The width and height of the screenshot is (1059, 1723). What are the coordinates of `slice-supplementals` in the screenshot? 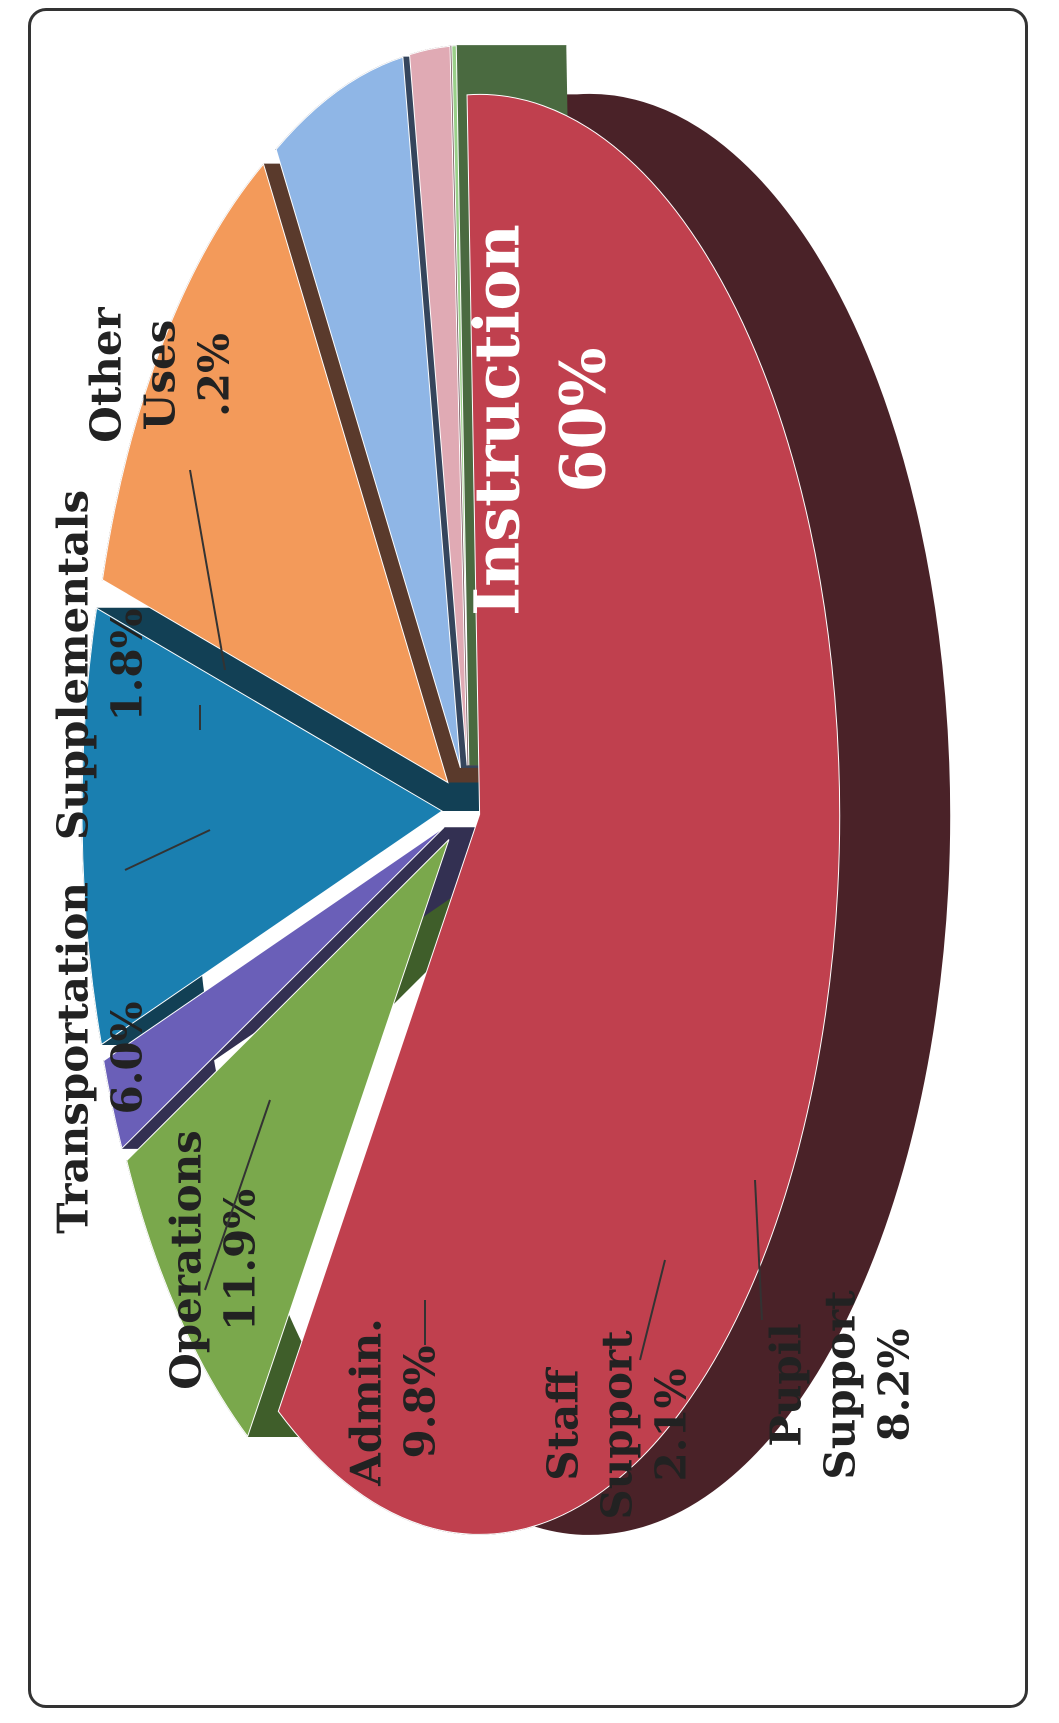 It's located at (438, 405).